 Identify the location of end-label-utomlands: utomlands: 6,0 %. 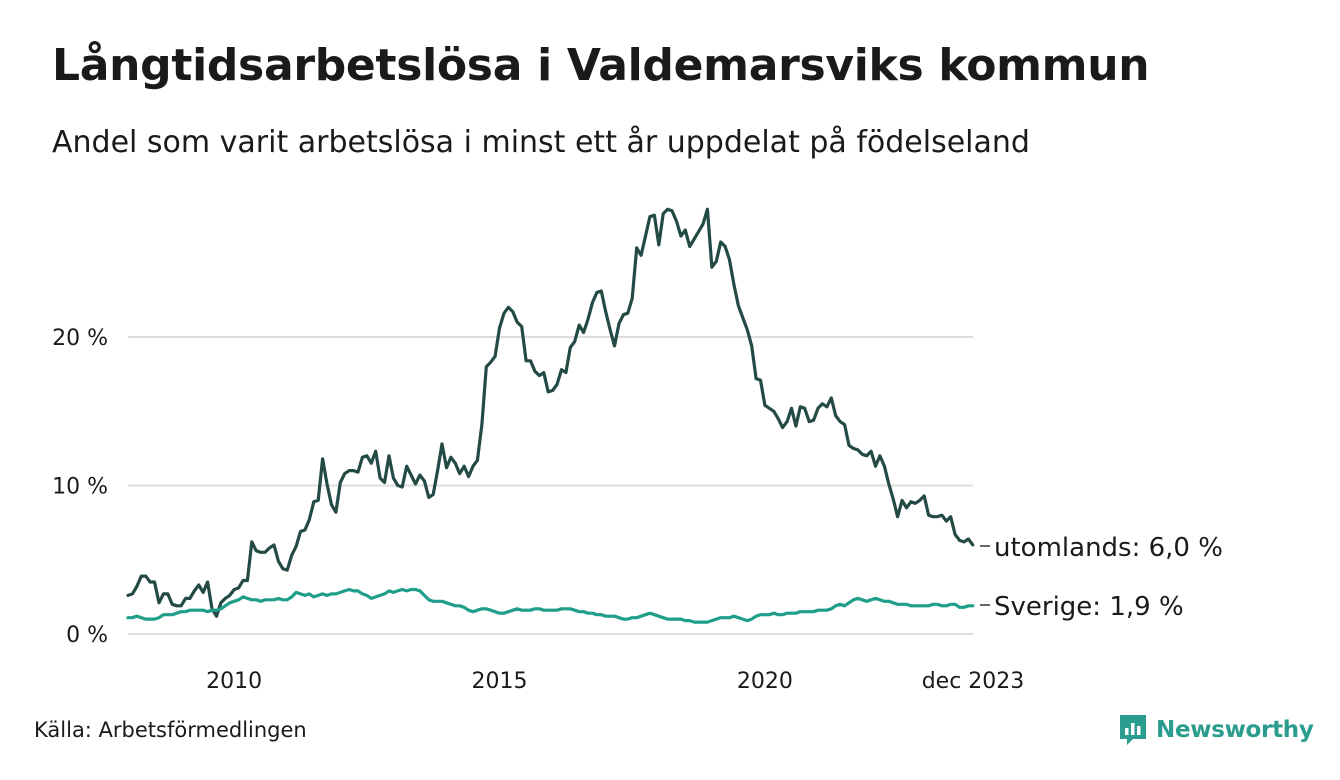
(1108, 548).